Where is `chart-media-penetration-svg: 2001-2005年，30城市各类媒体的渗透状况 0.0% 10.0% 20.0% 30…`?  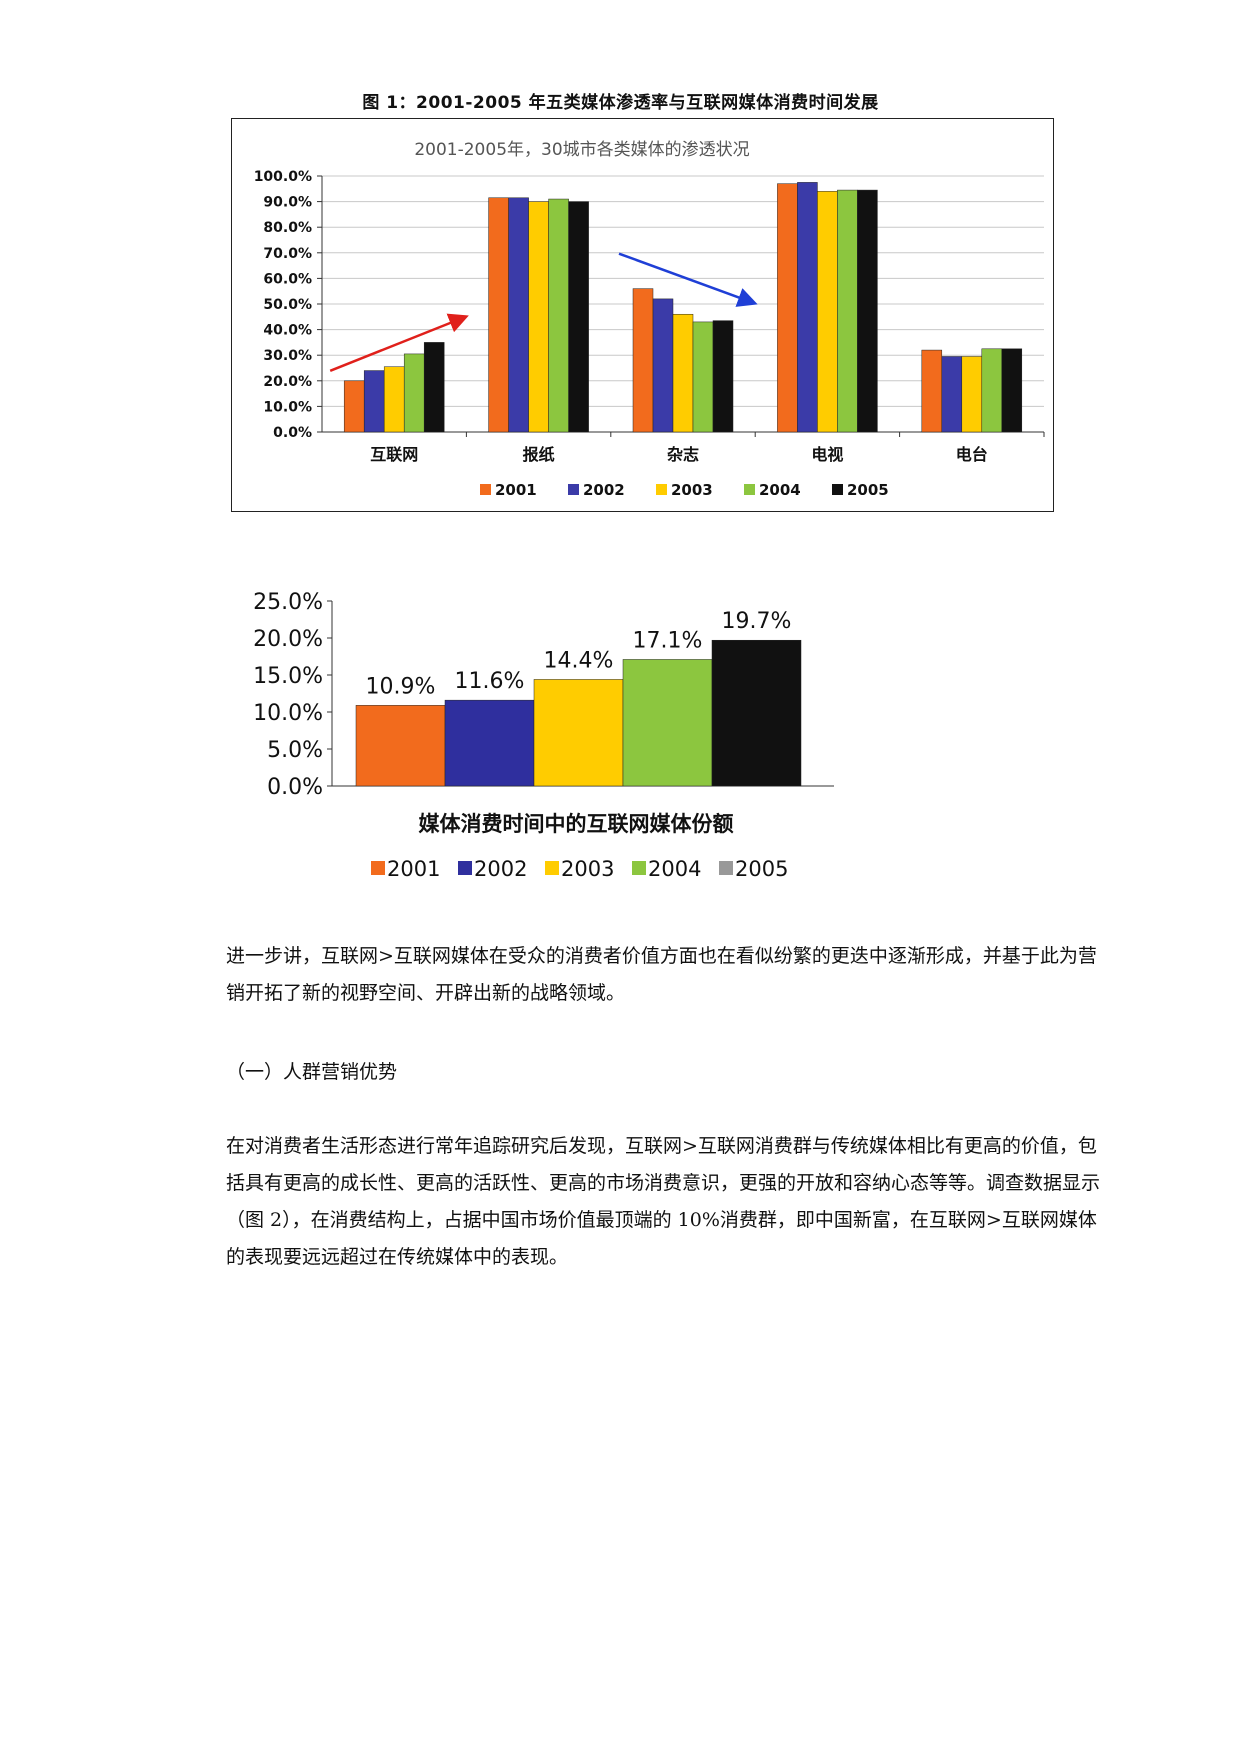
chart-media-penetration-svg: 2001-2005年，30城市各类媒体的渗透状况 0.0% 10.0% 20.0% 30… is located at coordinates (649, 319).